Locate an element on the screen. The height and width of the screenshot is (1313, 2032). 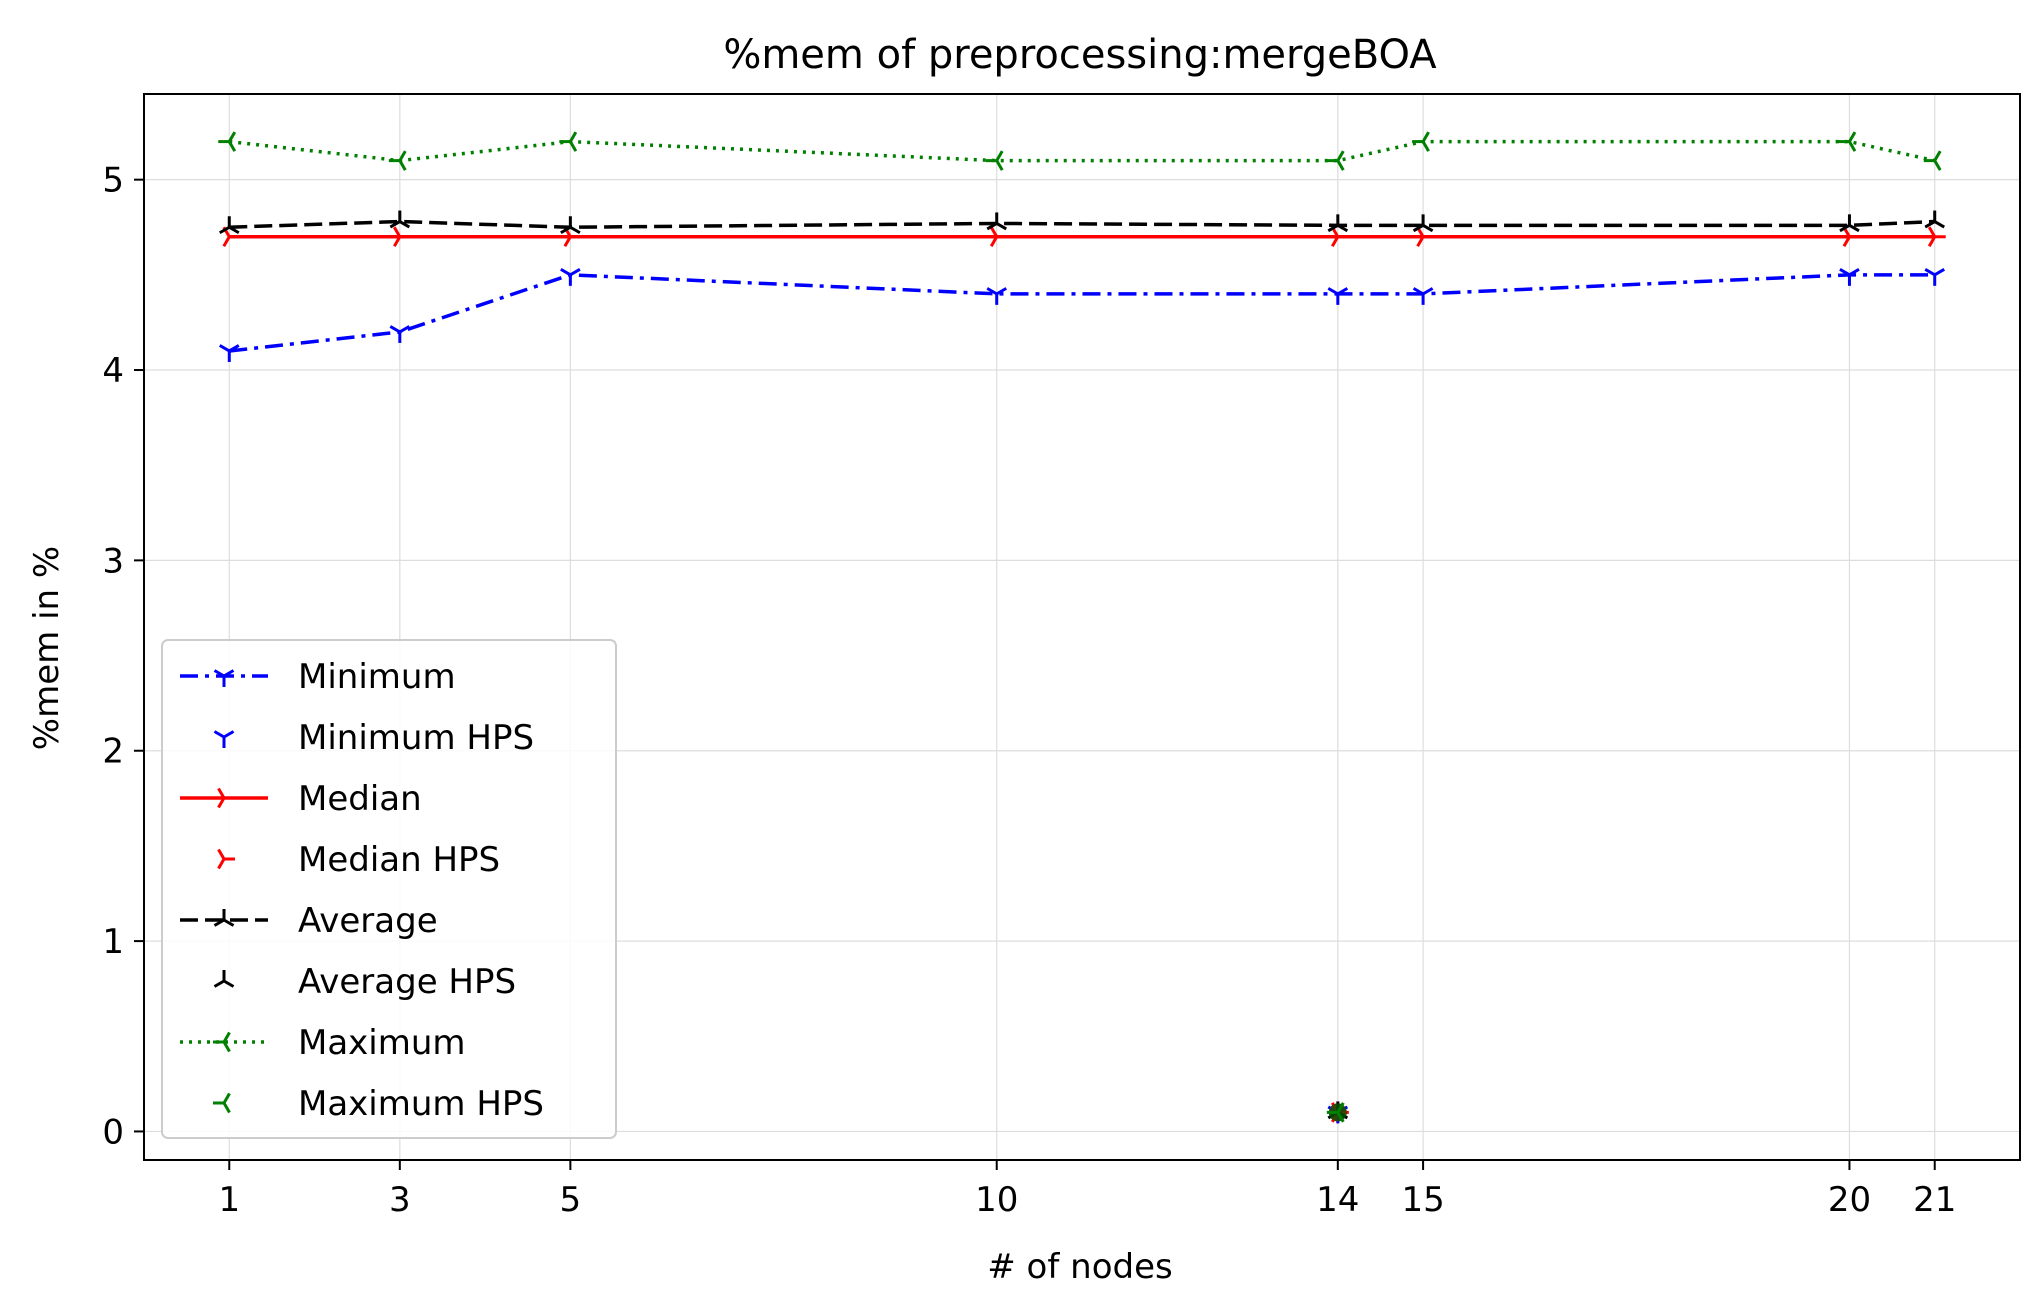
legend-label: Median is located at coordinates (360, 799).